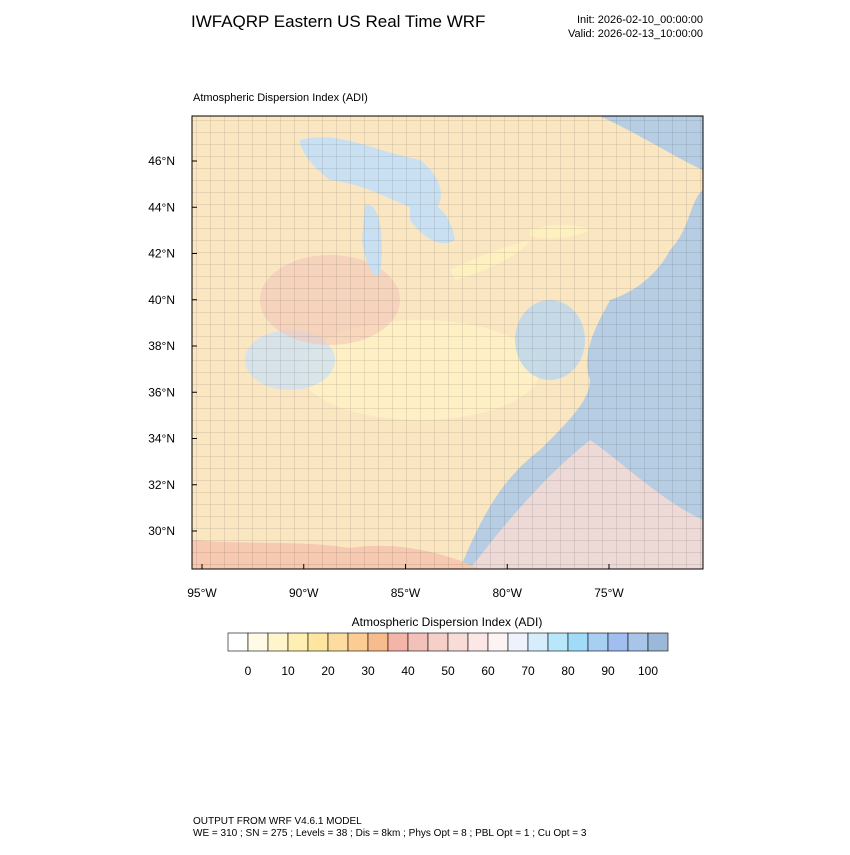 The image size is (850, 855). What do you see at coordinates (368, 671) in the screenshot?
I see `colorbar-tick-label: 30` at bounding box center [368, 671].